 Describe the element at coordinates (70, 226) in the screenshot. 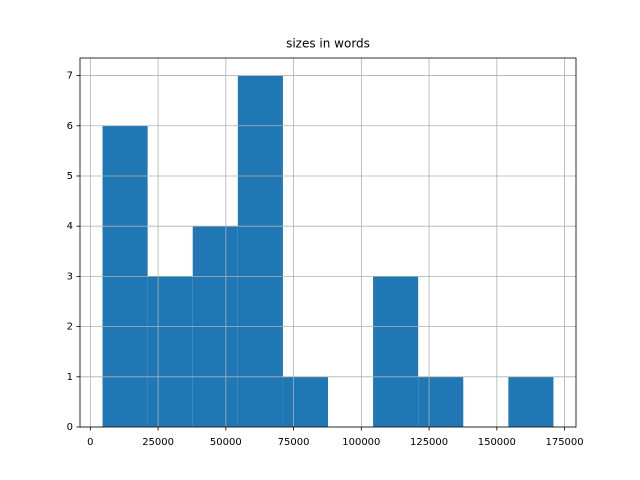

I see `y-tick-label: 4` at that location.